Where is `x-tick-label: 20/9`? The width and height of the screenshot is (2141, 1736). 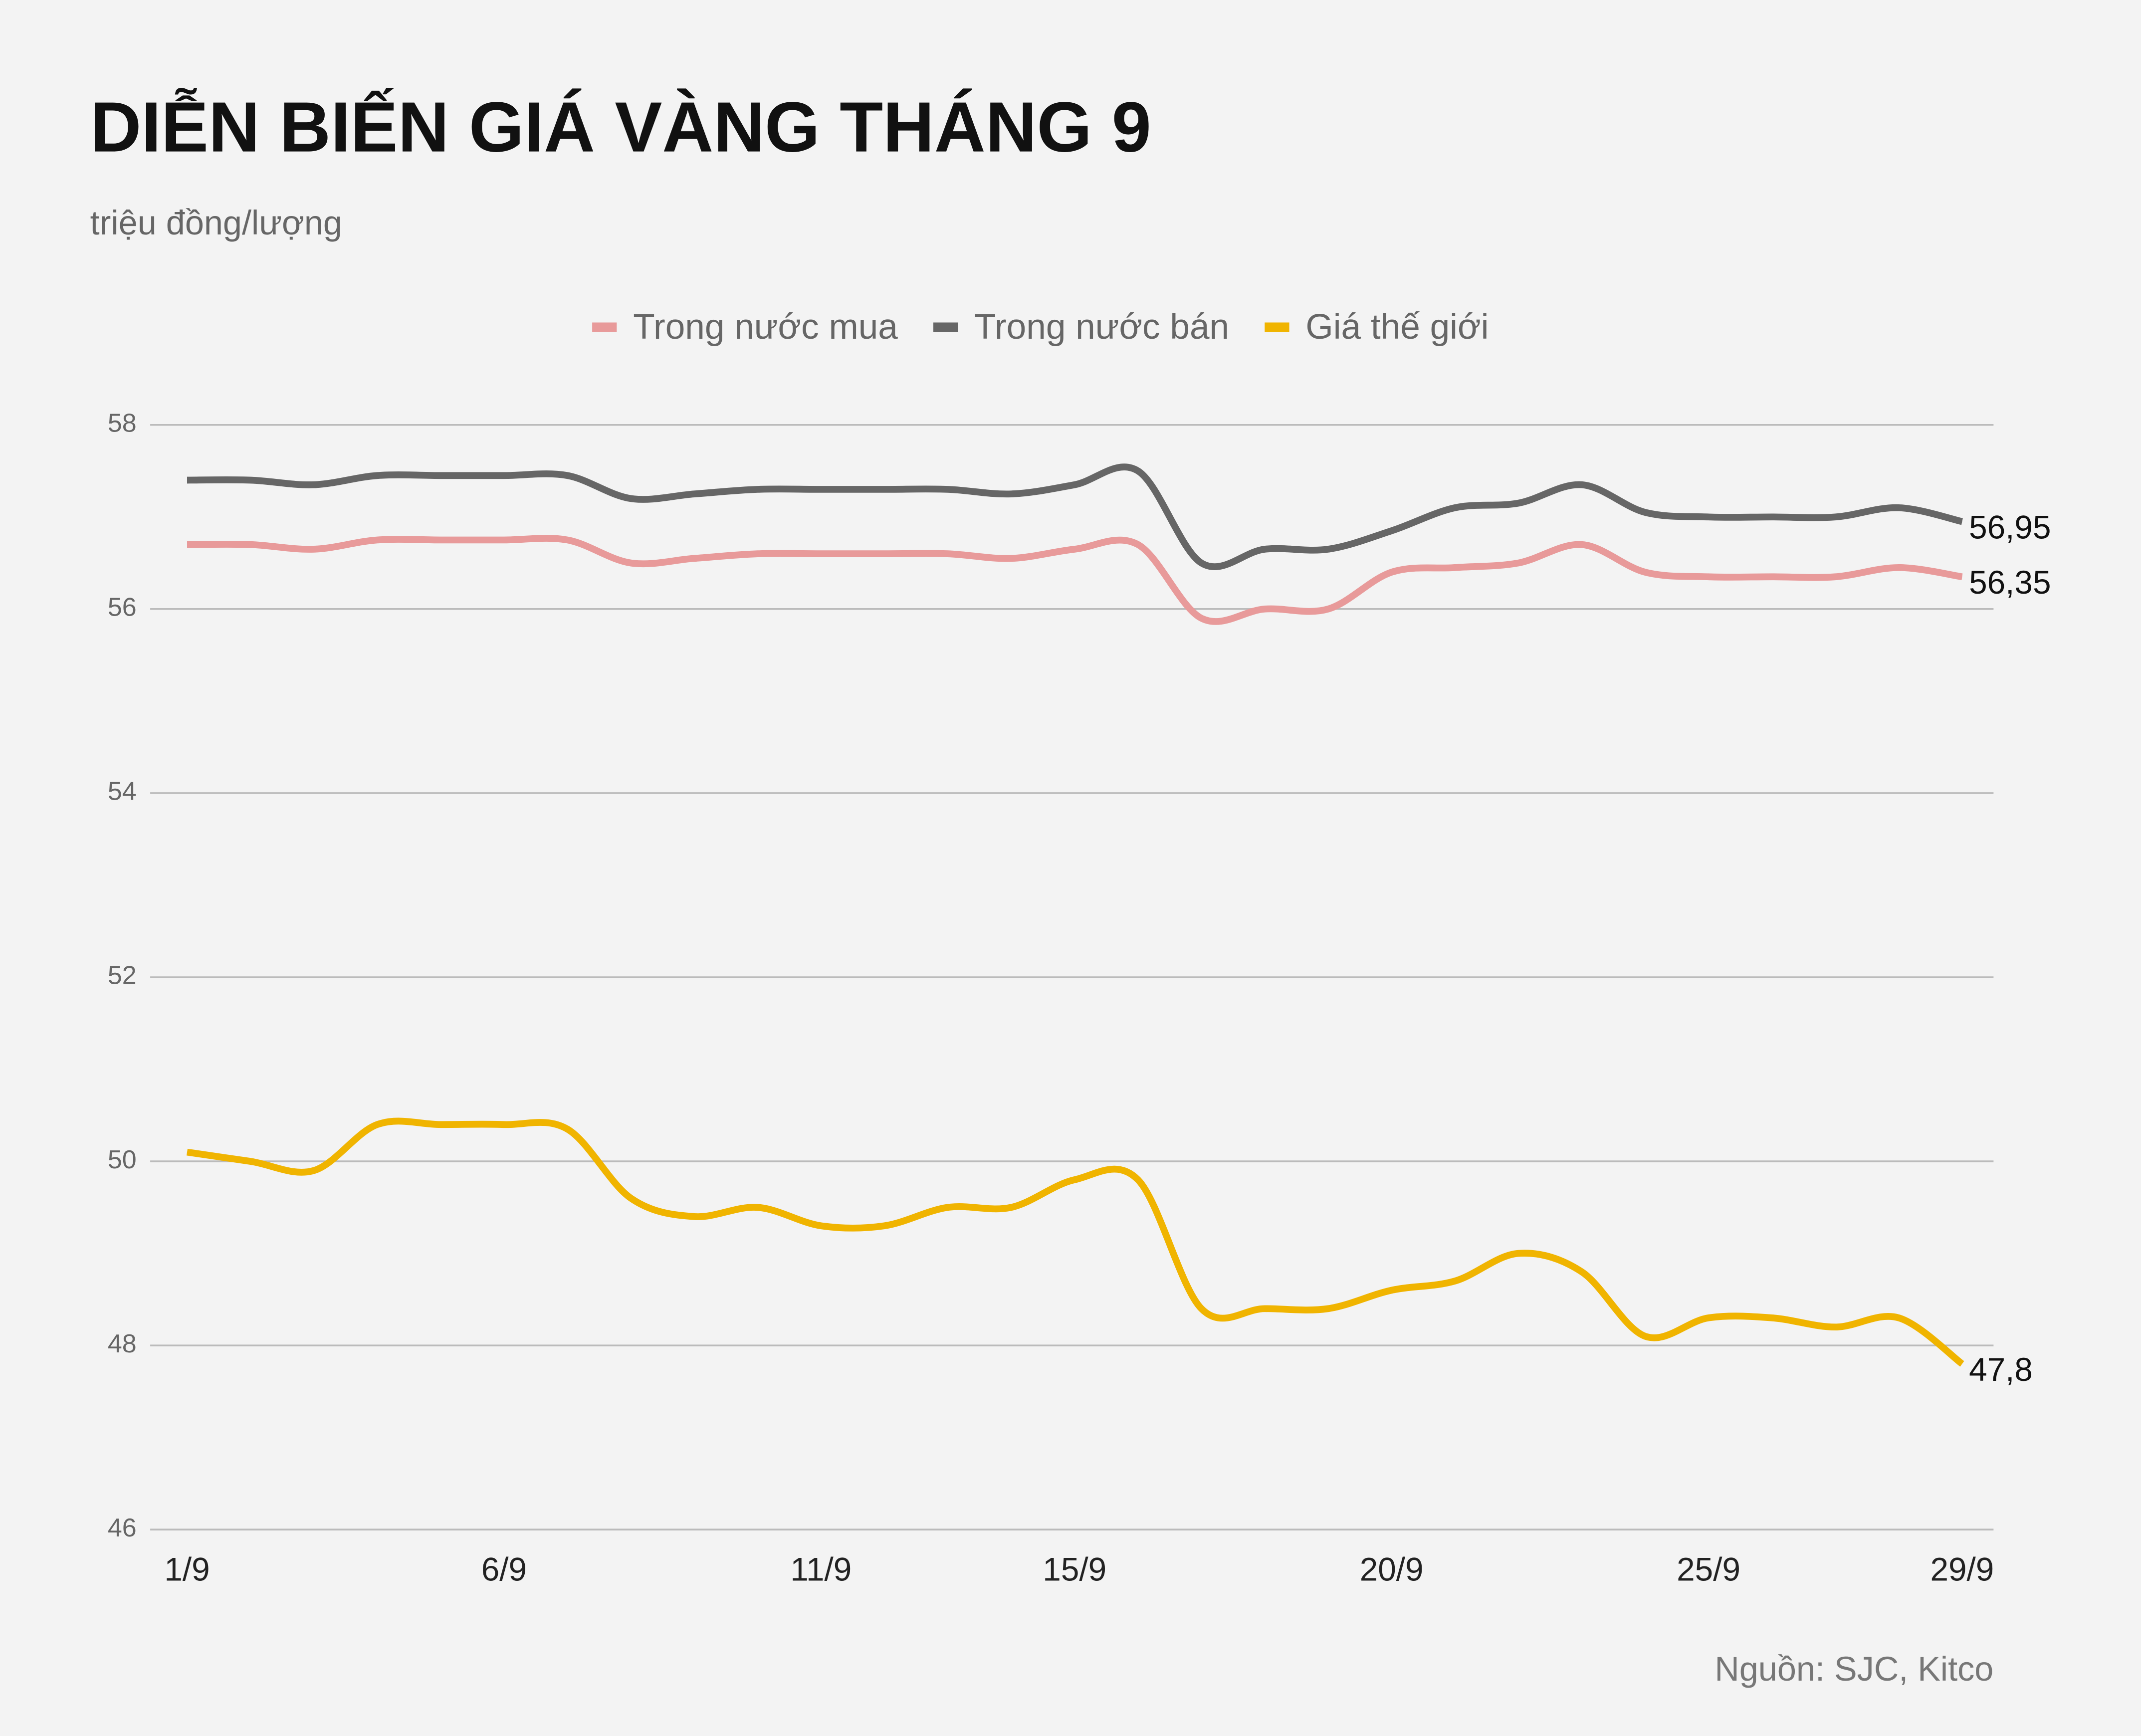 x-tick-label: 20/9 is located at coordinates (1392, 1569).